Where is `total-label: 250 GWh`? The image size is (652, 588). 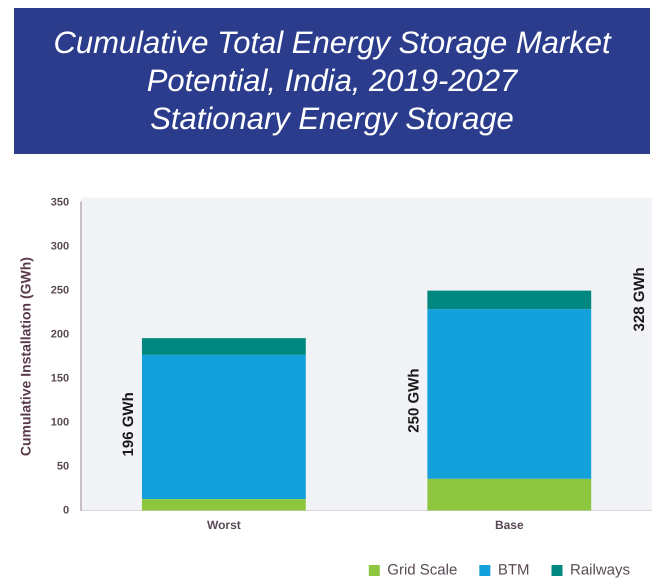 total-label: 250 GWh is located at coordinates (413, 400).